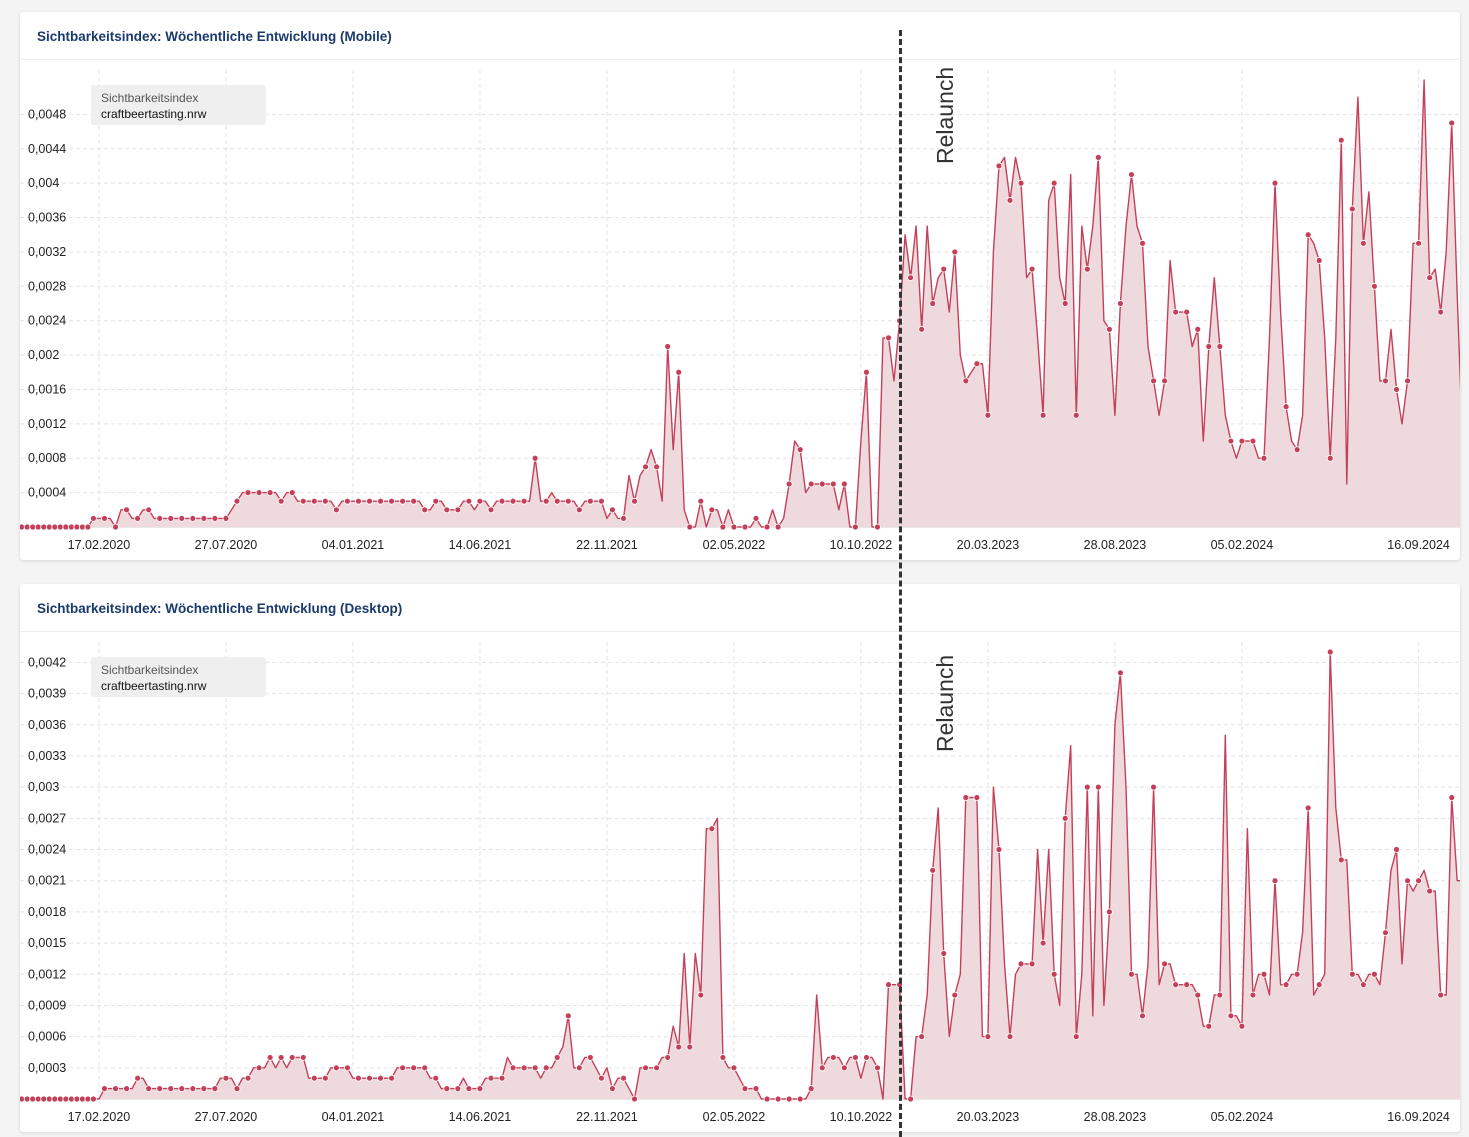  What do you see at coordinates (1115, 545) in the screenshot?
I see `x-tick-label: 28.08.2023` at bounding box center [1115, 545].